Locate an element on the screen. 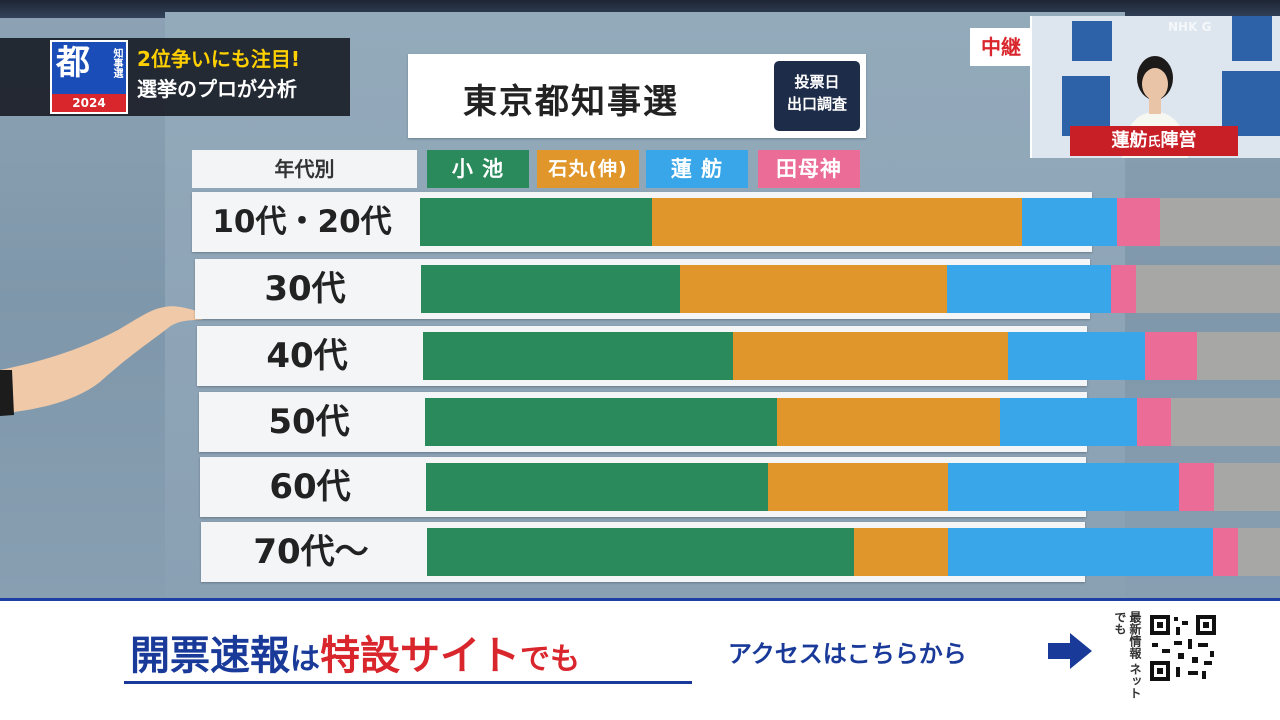 The image size is (1280, 720). camp-name-tag: 蓮舫氏陣営 is located at coordinates (1154, 141).